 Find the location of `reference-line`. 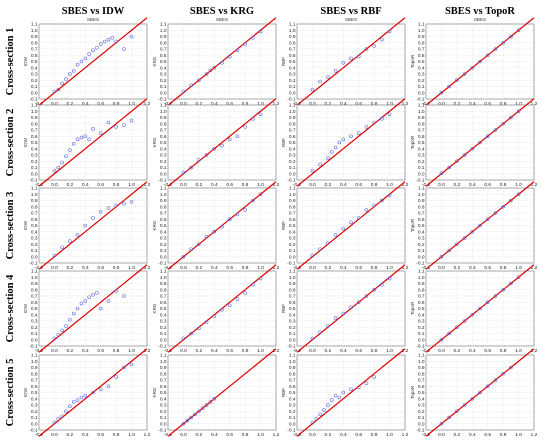

reference-line is located at coordinates (480, 142).